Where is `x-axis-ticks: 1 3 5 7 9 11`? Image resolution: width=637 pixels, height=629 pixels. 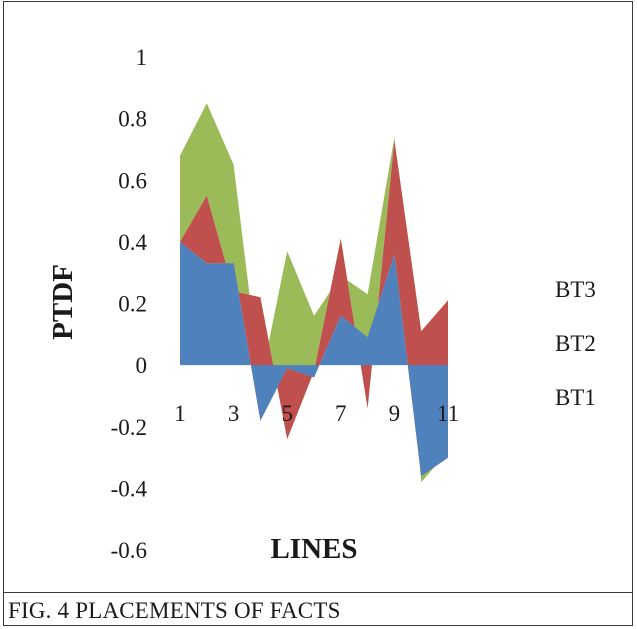 x-axis-ticks: 1 3 5 7 9 11 is located at coordinates (316, 413).